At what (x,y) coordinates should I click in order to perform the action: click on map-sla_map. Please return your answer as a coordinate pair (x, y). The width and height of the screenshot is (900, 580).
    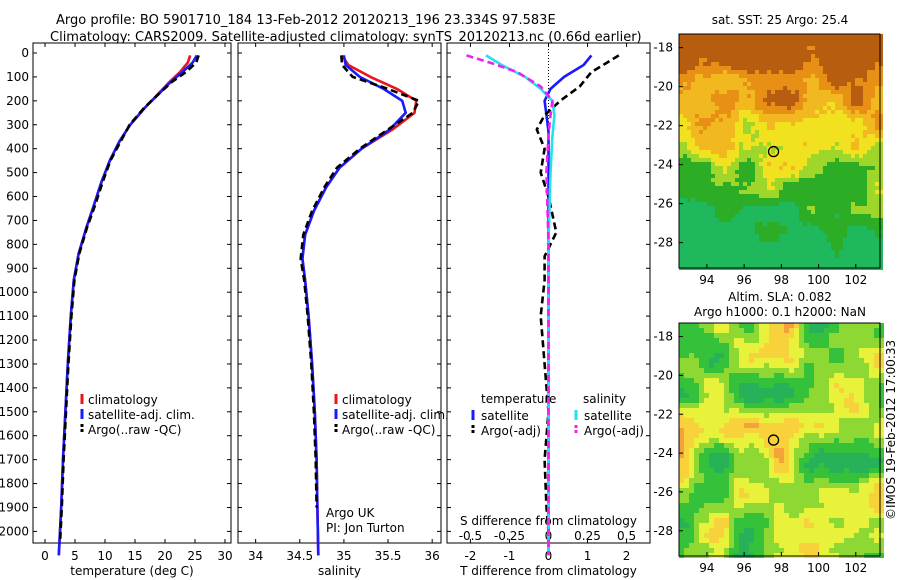
    Looking at the image, I should click on (781, 440).